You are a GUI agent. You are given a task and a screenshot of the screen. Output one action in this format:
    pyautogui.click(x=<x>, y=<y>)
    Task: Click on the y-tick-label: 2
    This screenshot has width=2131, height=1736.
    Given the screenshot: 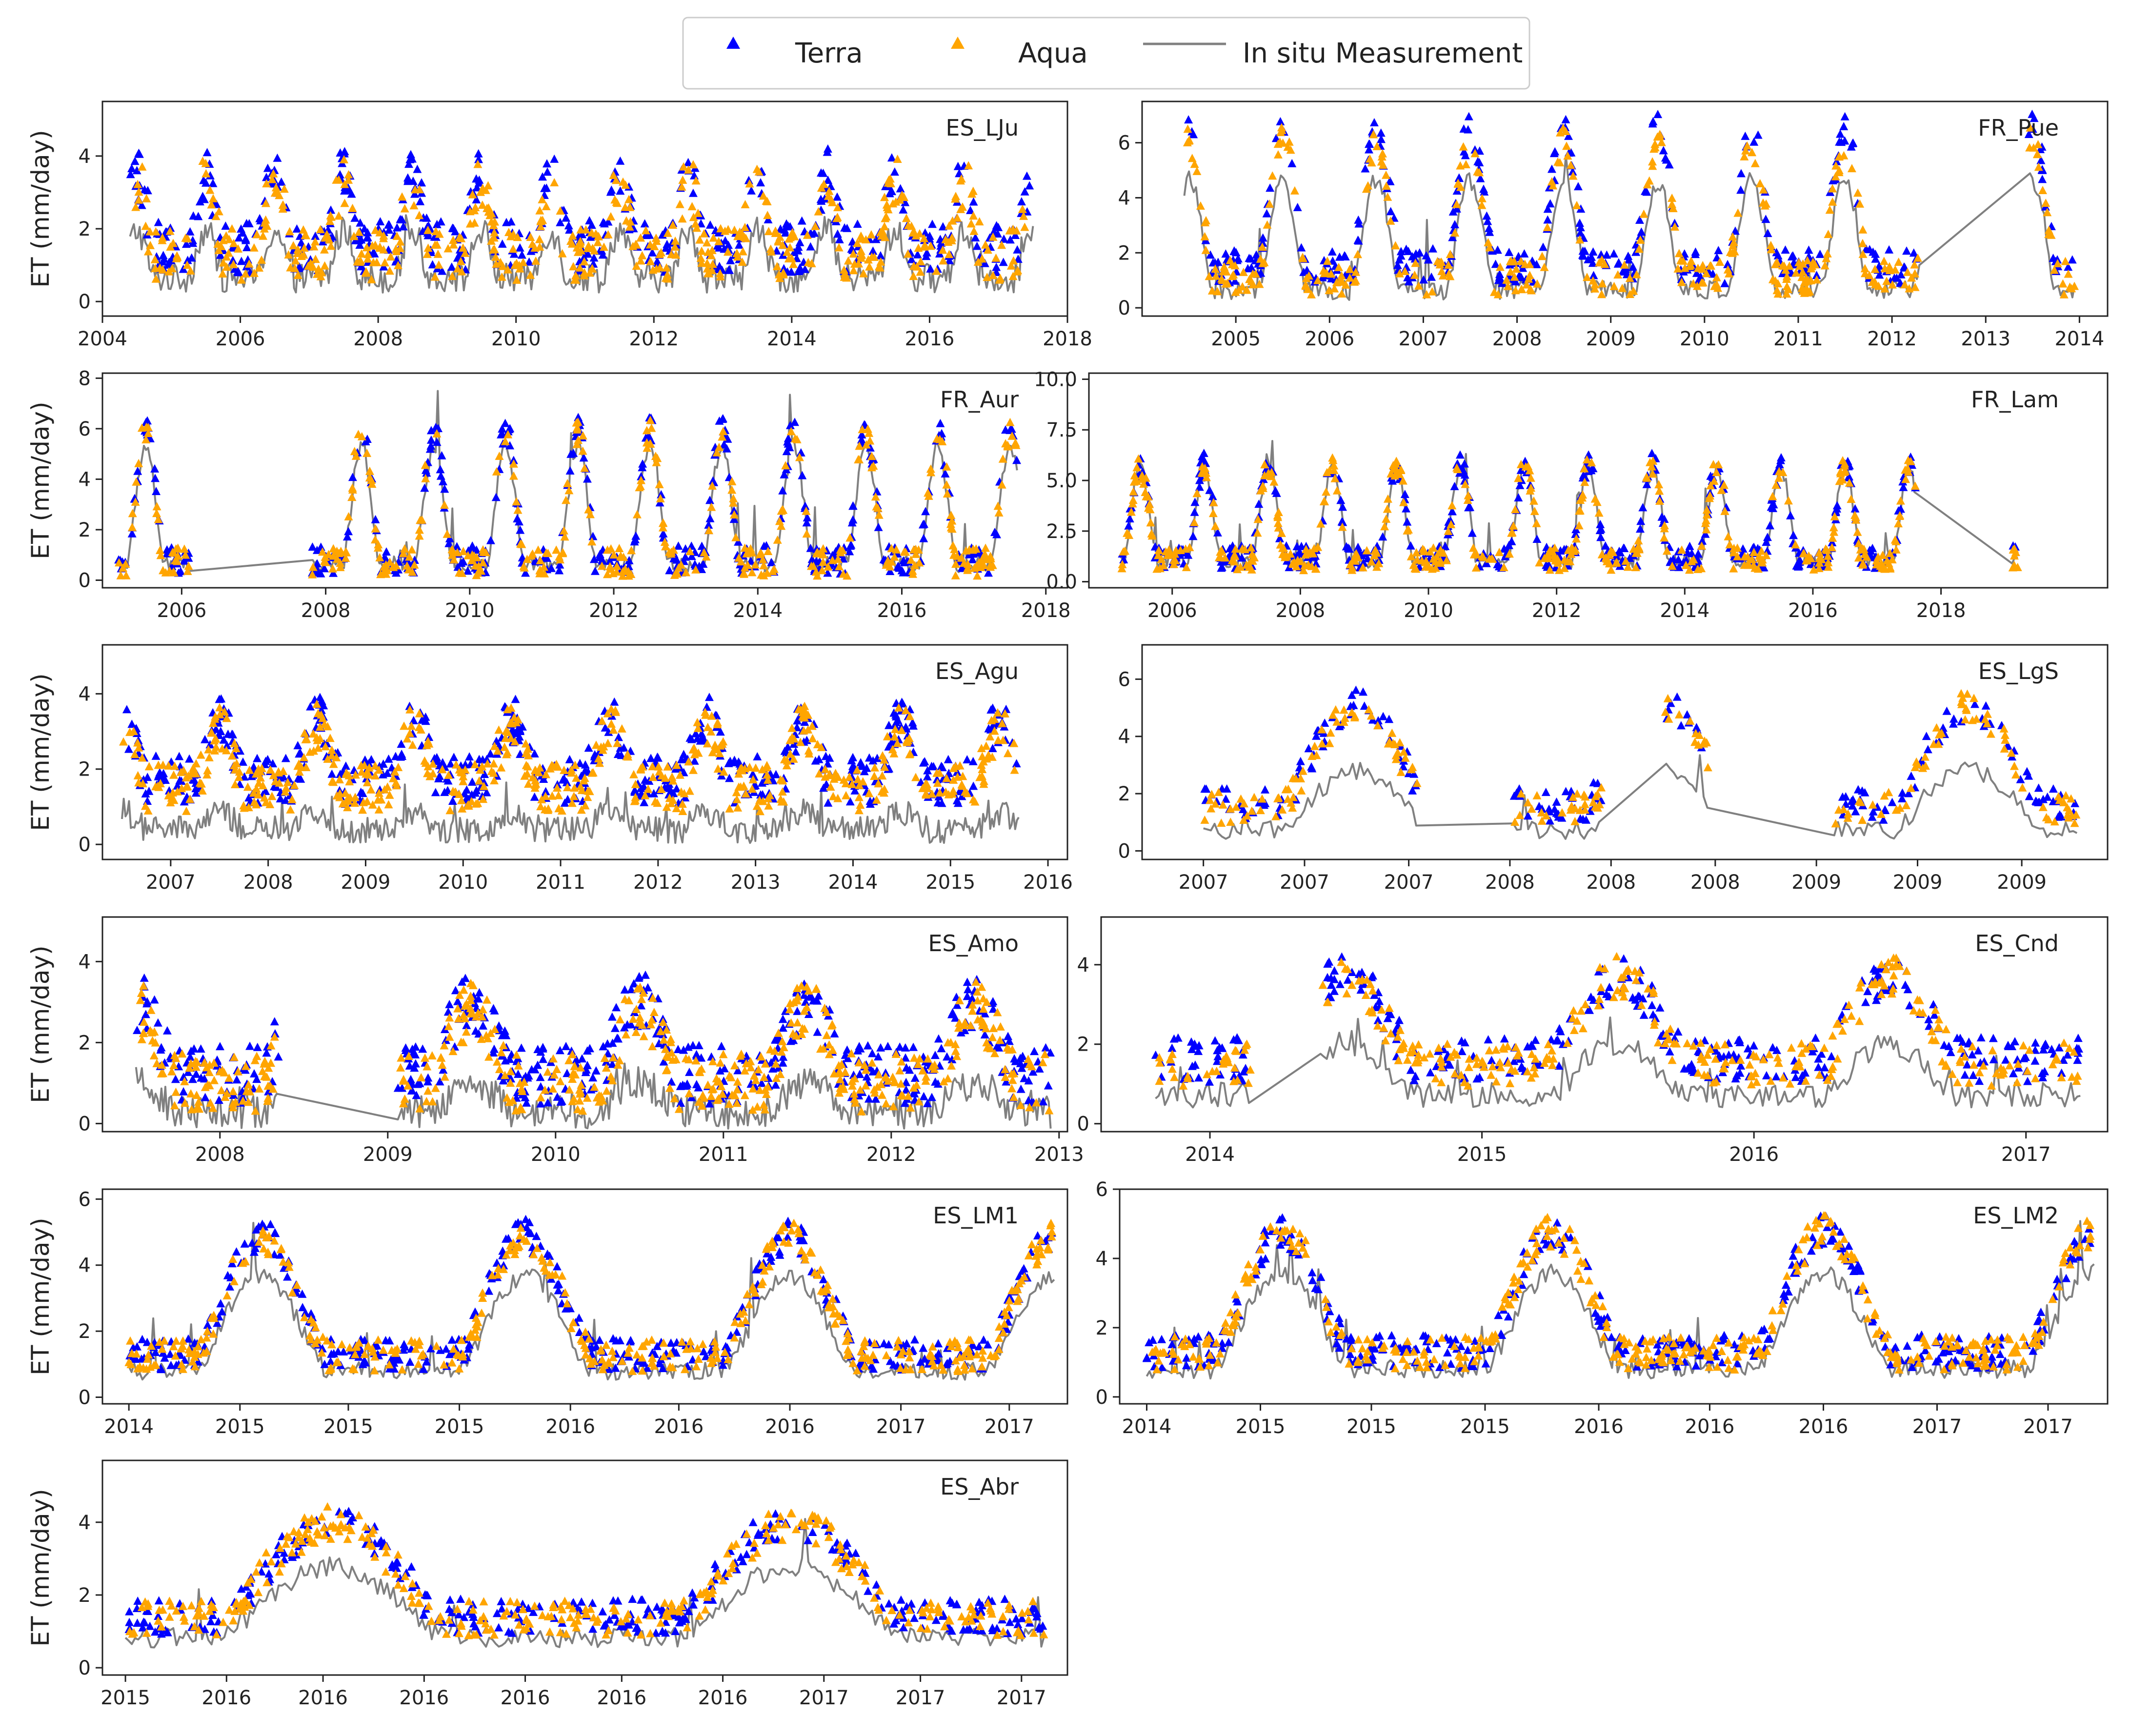 What is the action you would take?
    pyautogui.click(x=1124, y=253)
    